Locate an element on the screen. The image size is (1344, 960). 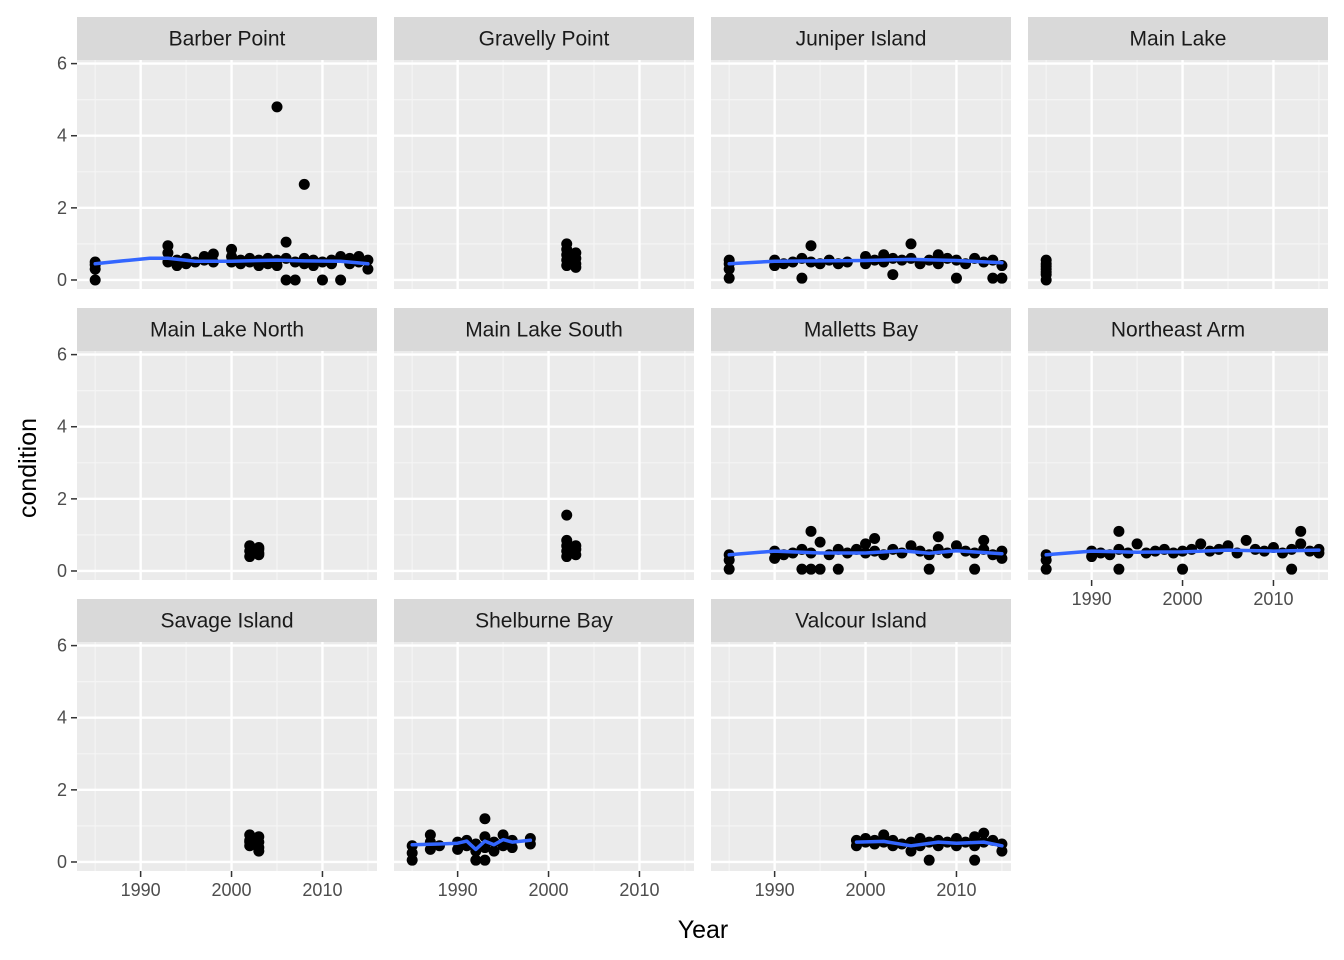
facet-strip-label: Shelburne Bay is located at coordinates (544, 621).